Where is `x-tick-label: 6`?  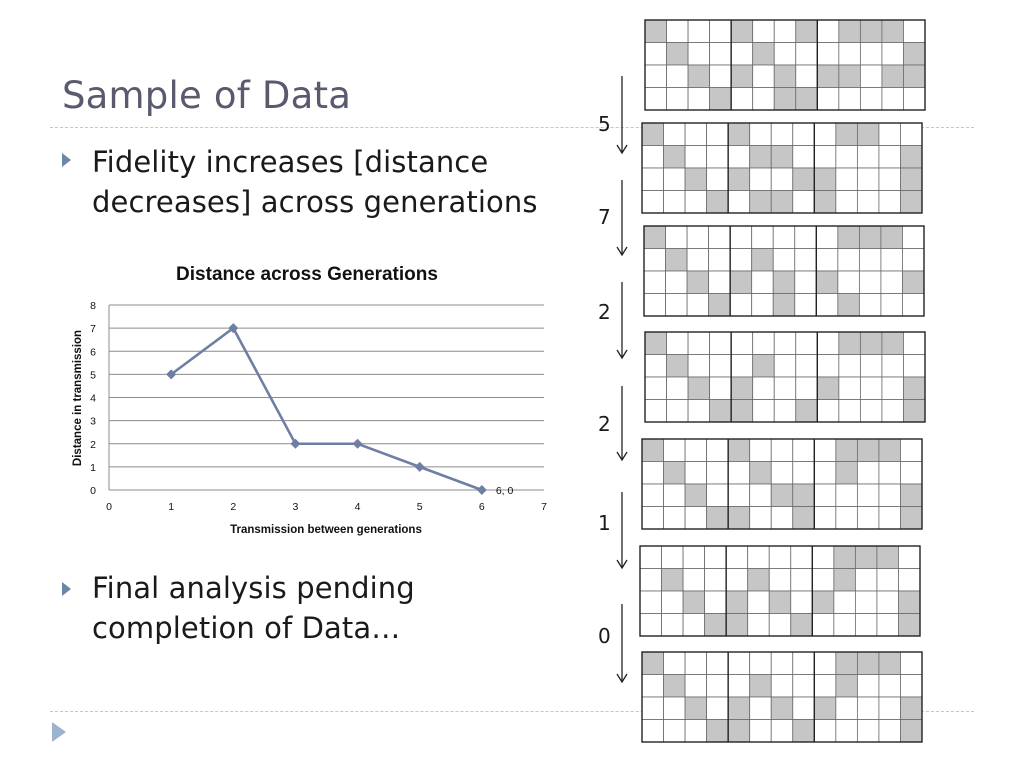 x-tick-label: 6 is located at coordinates (482, 507).